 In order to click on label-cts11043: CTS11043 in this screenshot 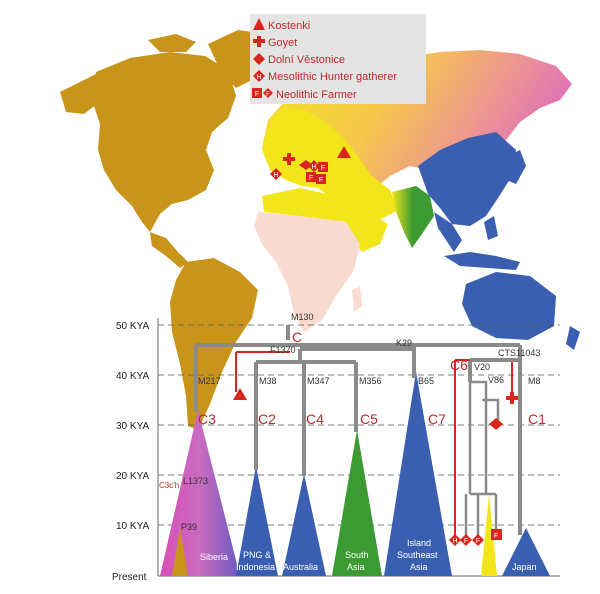, I will do `click(519, 353)`.